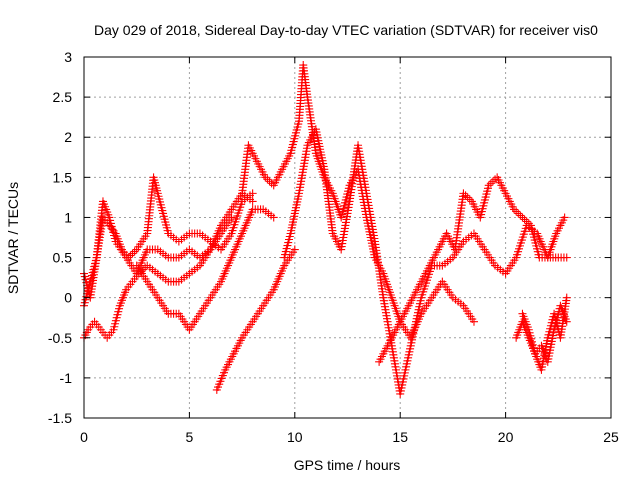 The width and height of the screenshot is (640, 480). Describe the element at coordinates (68, 57) in the screenshot. I see `y-tick-label: 3` at that location.